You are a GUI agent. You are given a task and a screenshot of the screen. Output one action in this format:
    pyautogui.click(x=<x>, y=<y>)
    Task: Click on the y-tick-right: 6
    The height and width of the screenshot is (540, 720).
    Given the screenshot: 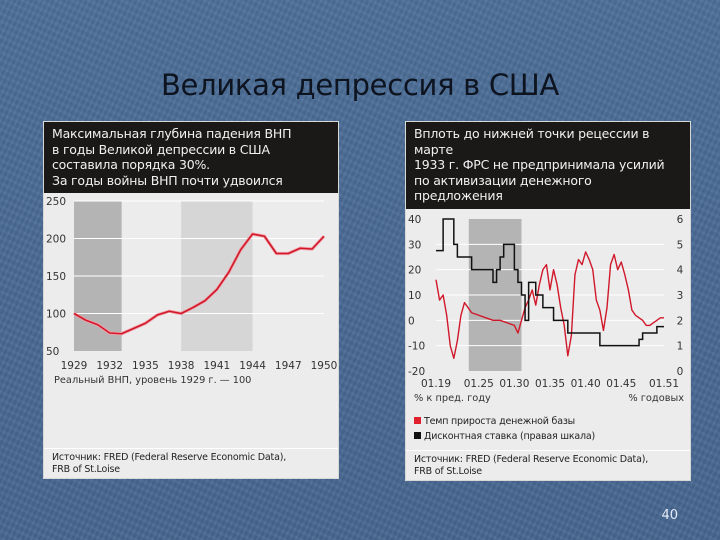 What is the action you would take?
    pyautogui.click(x=680, y=220)
    